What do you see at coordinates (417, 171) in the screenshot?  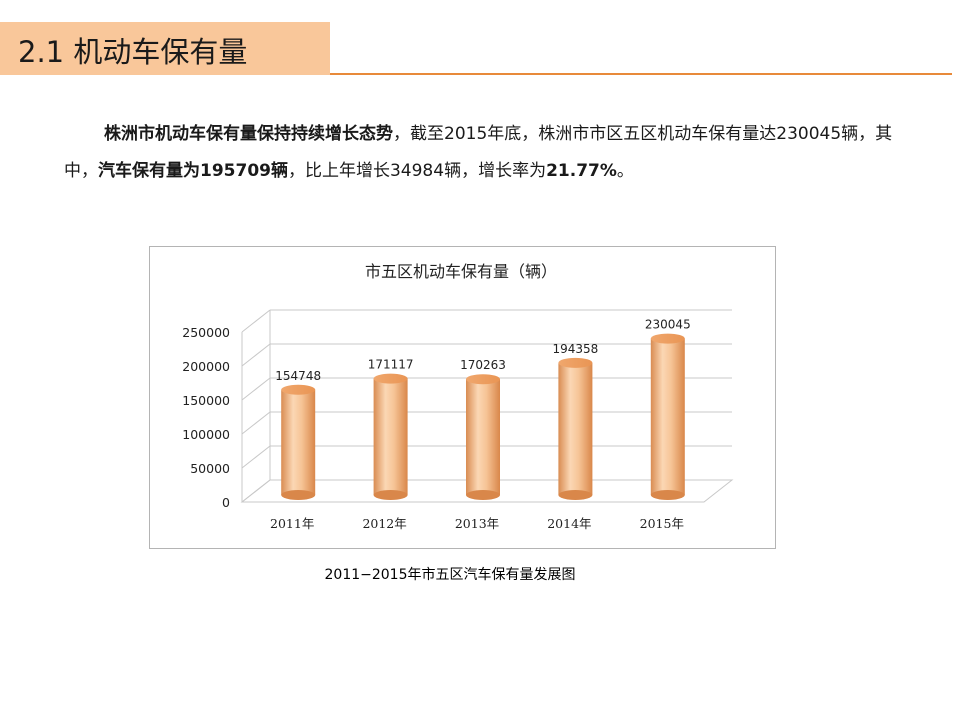 I see `para-text-2: ，比上年增长34984辆，增长率为` at bounding box center [417, 171].